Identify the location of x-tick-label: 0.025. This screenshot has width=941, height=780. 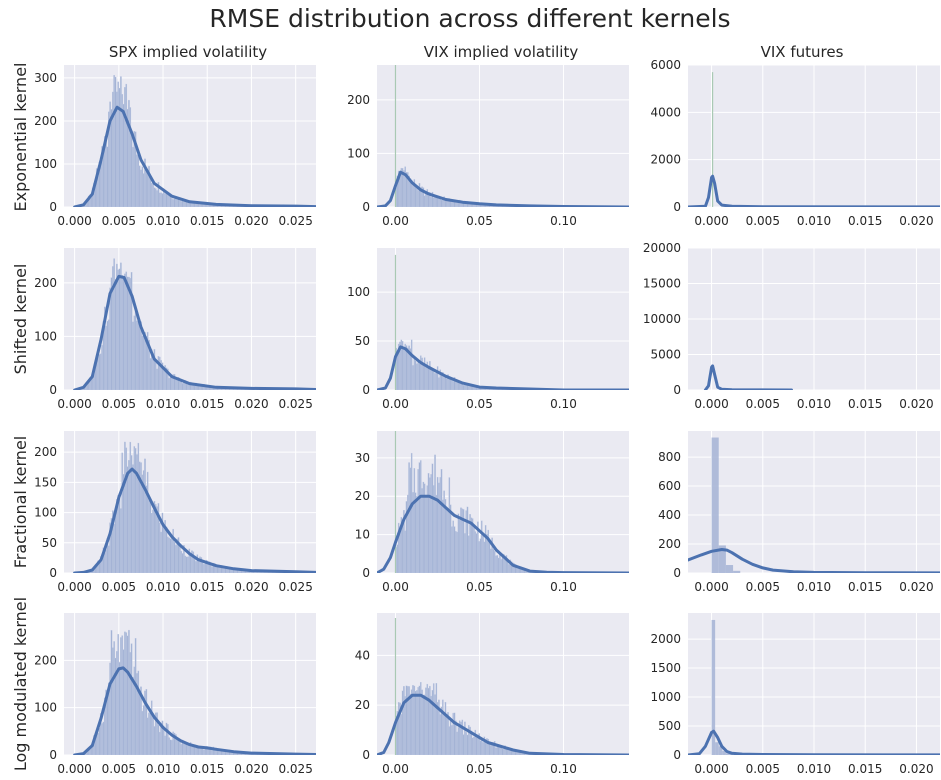
(295, 404).